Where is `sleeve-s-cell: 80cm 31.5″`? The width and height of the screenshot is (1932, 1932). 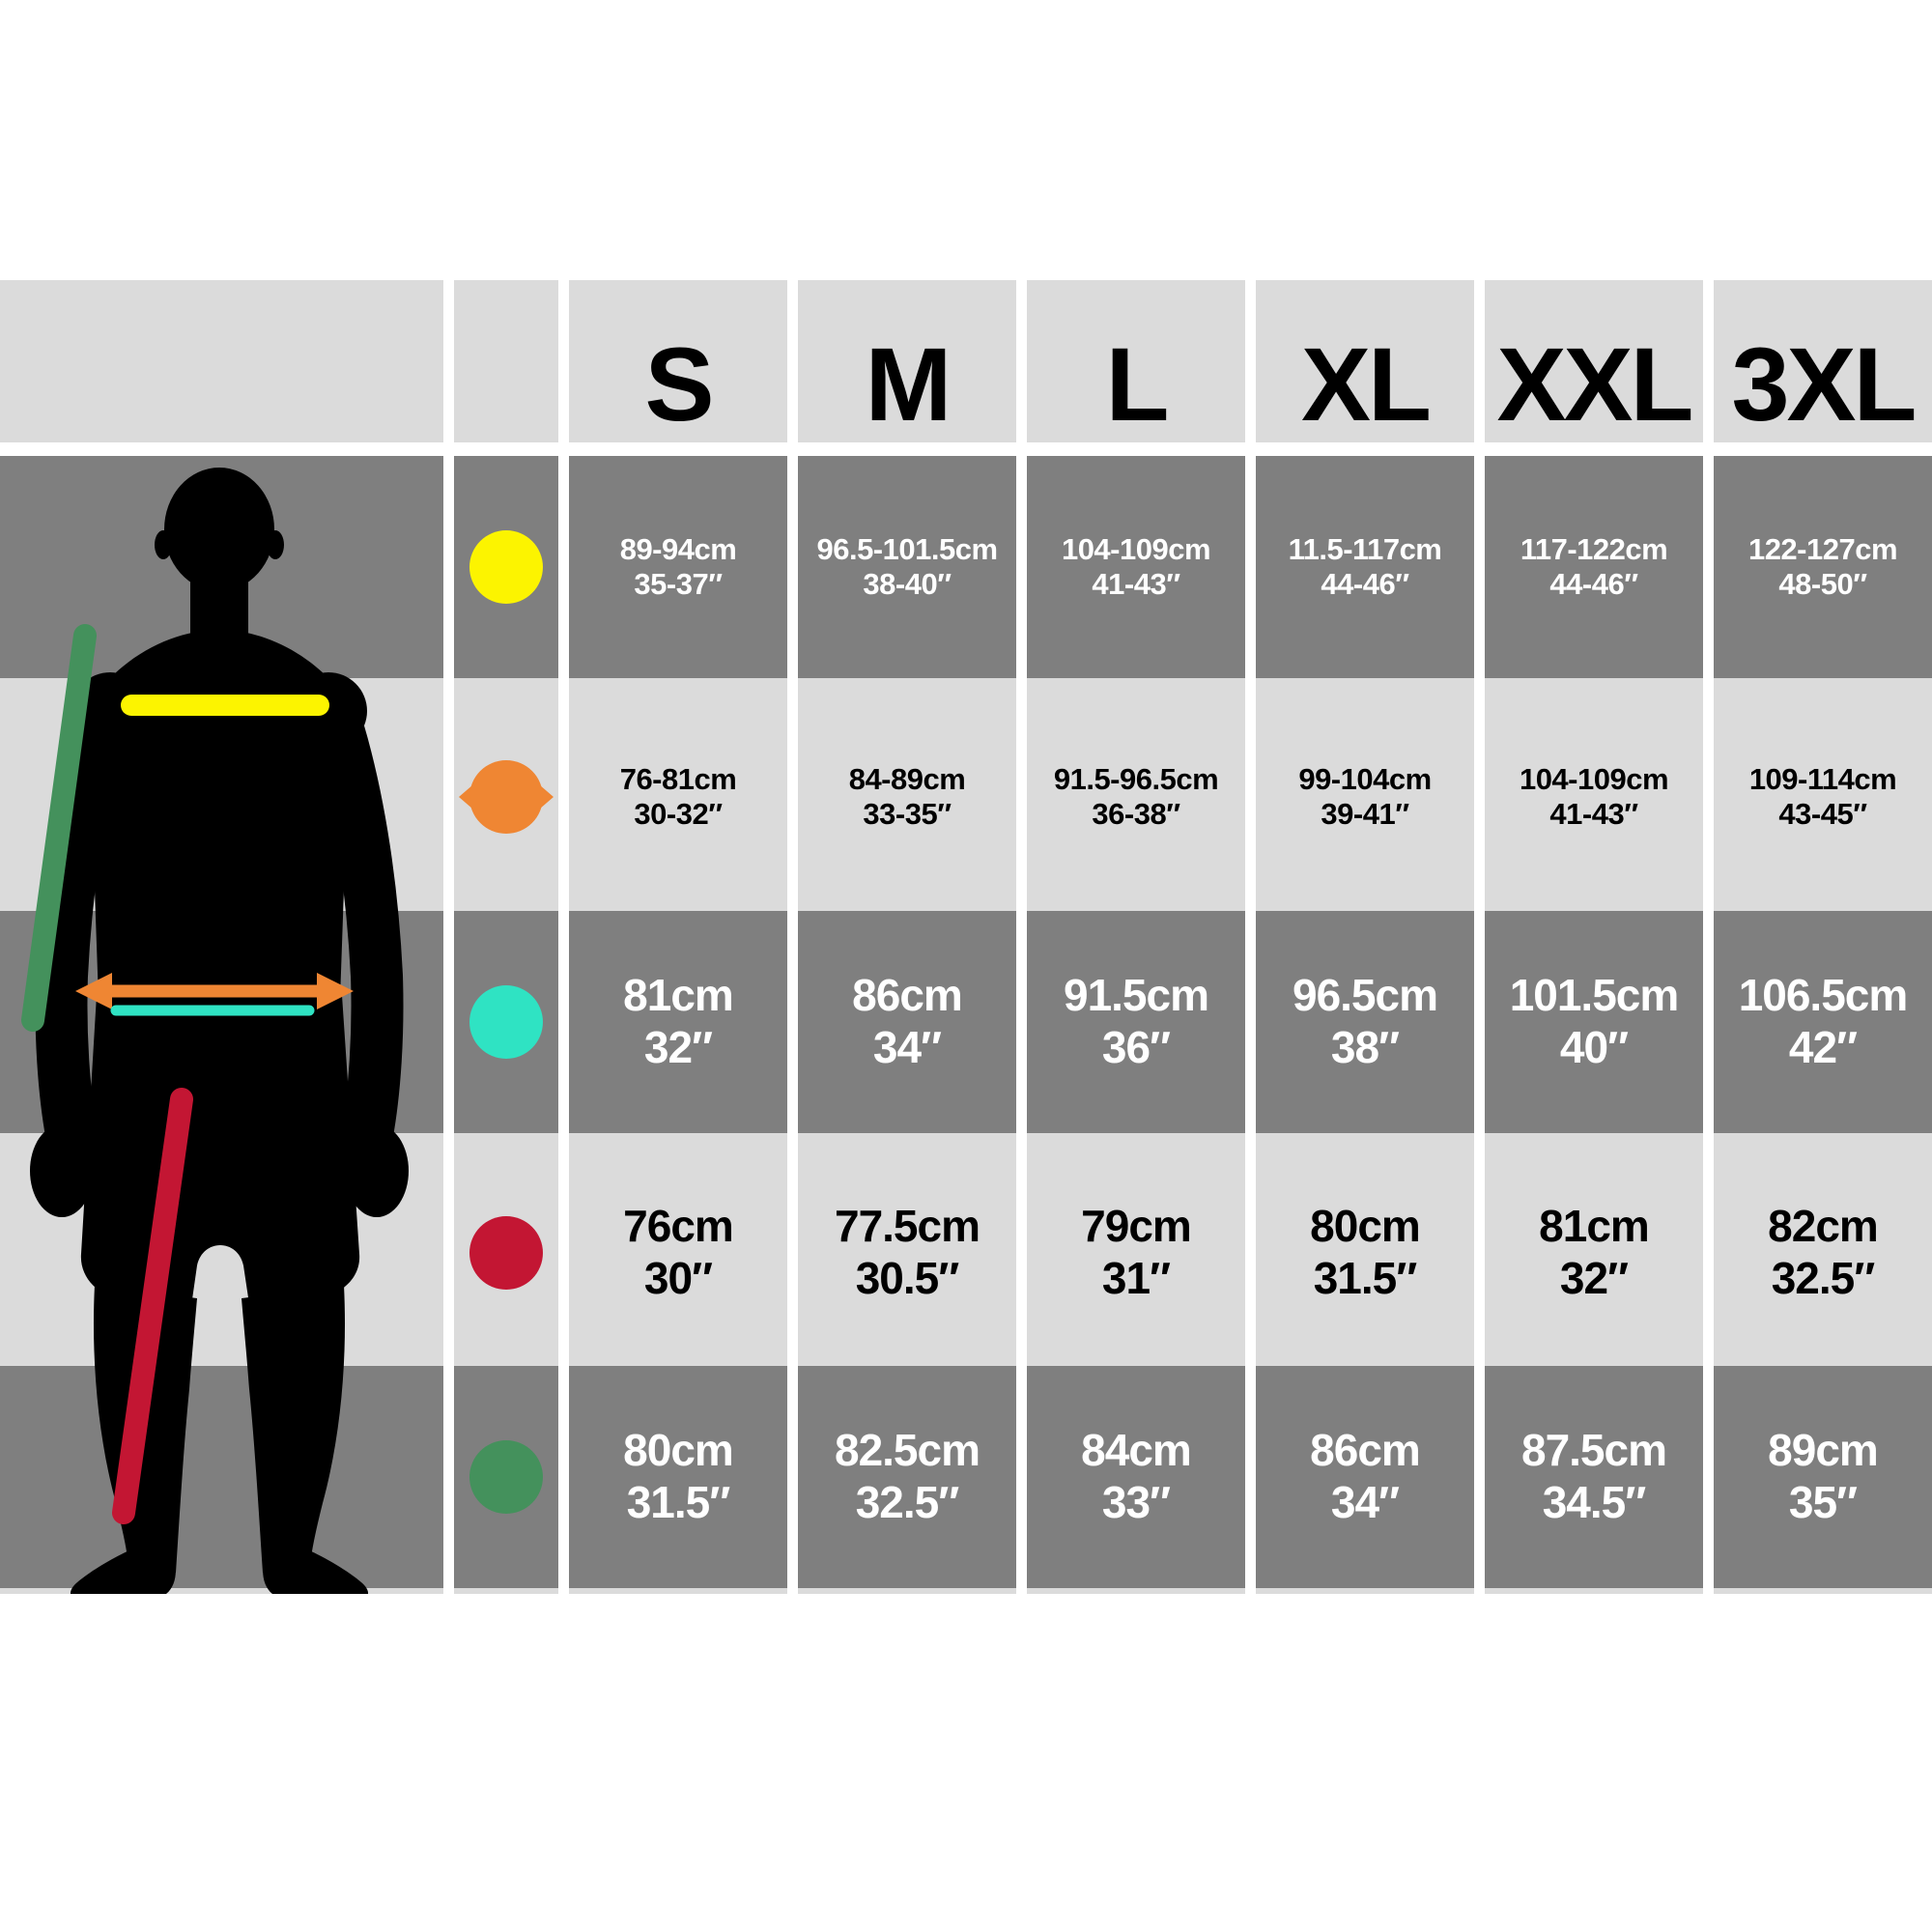 sleeve-s-cell: 80cm 31.5″ is located at coordinates (678, 1480).